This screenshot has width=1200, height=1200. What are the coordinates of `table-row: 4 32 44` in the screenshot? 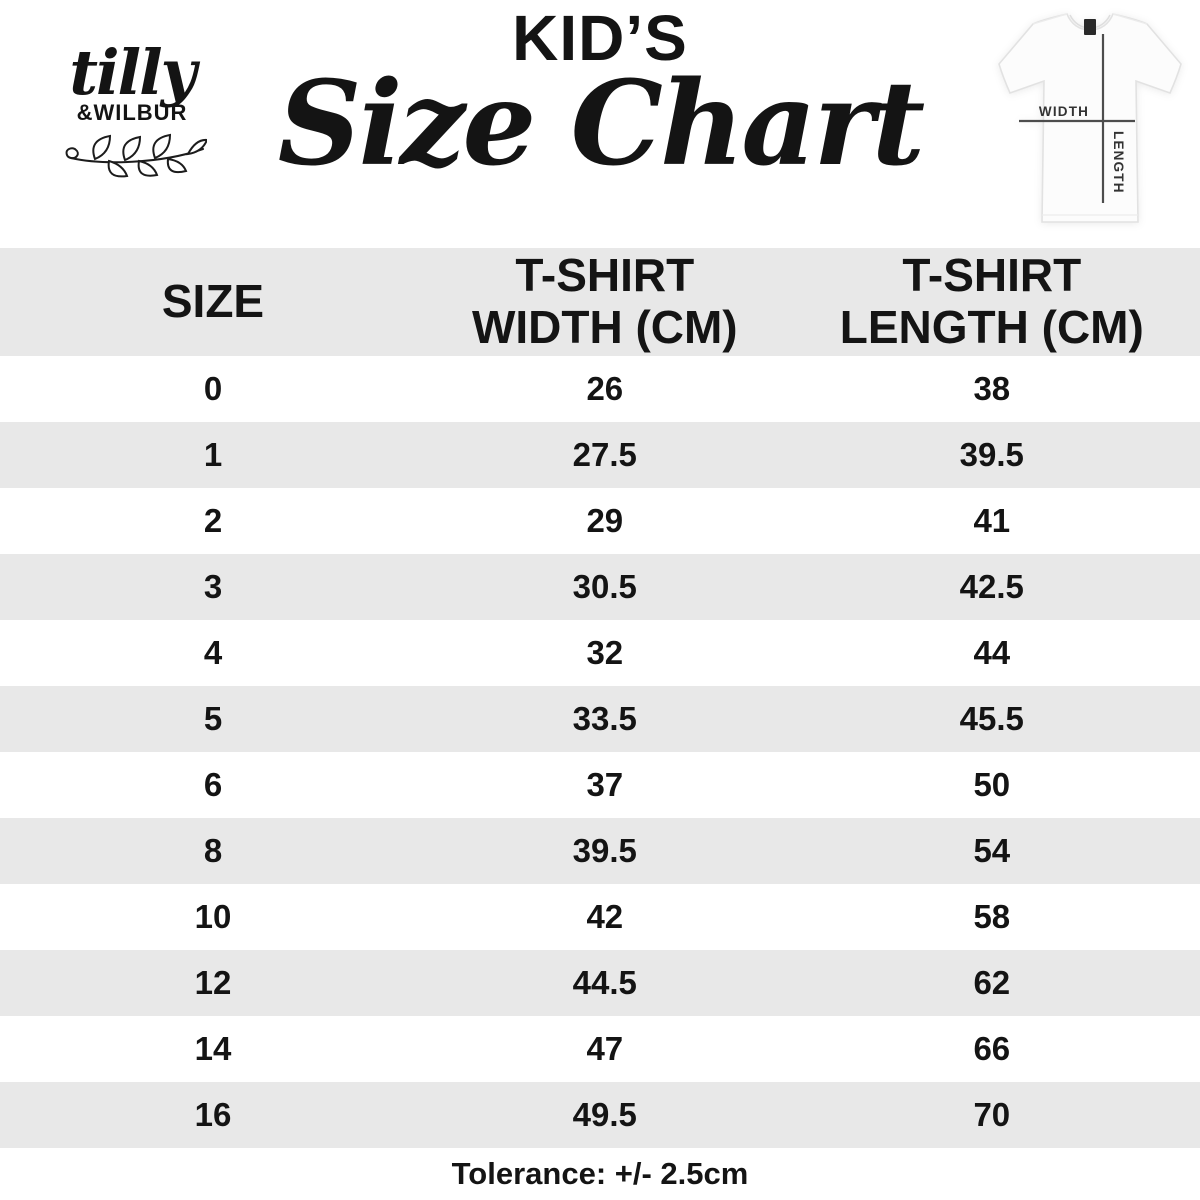 It's located at (600, 653).